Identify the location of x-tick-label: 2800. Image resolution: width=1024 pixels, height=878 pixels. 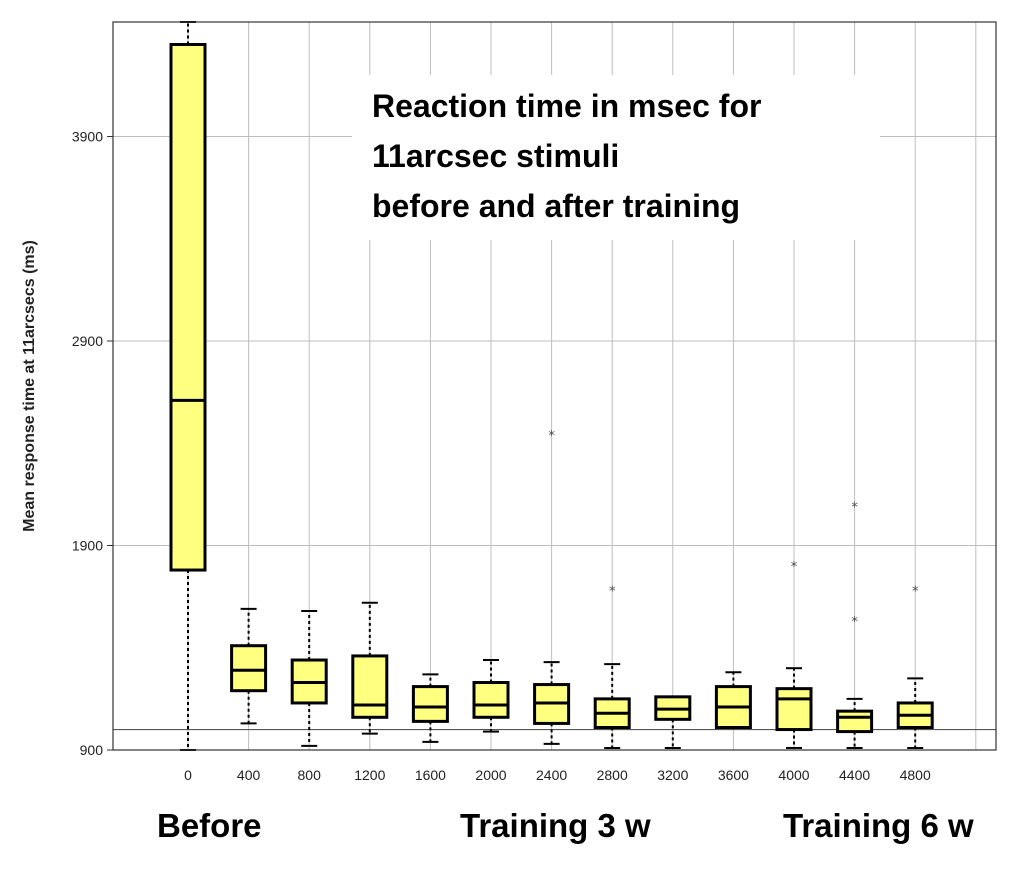
(612, 775).